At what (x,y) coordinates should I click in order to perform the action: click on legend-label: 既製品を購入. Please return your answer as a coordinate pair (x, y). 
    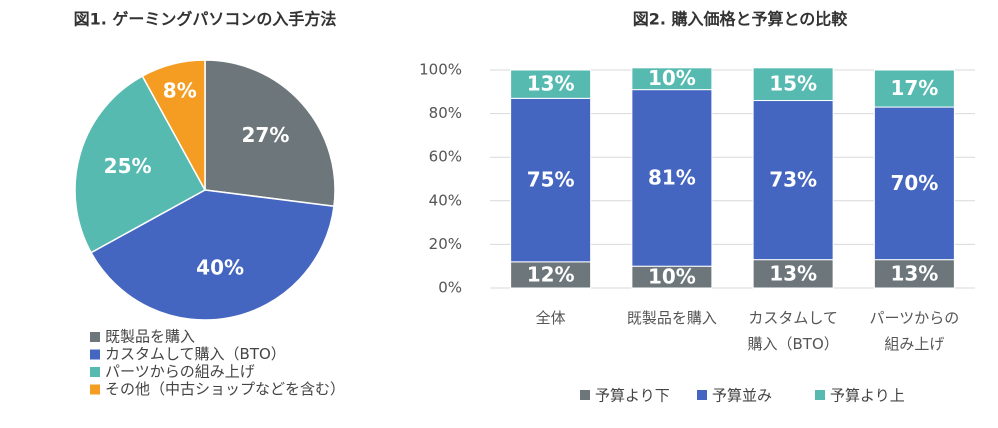
    Looking at the image, I should click on (150, 337).